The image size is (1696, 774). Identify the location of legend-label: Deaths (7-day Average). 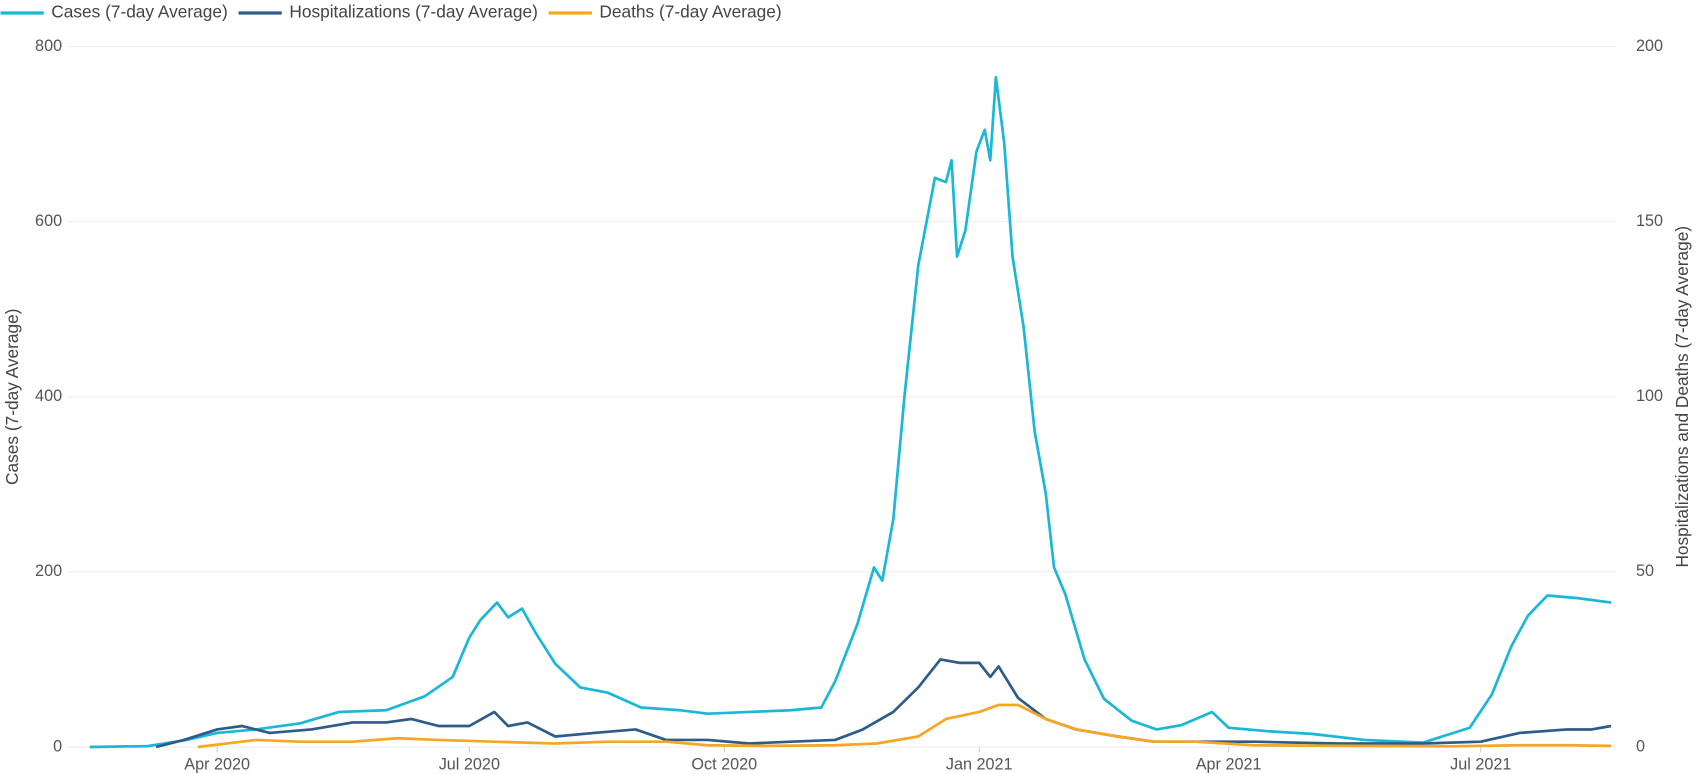
(690, 12).